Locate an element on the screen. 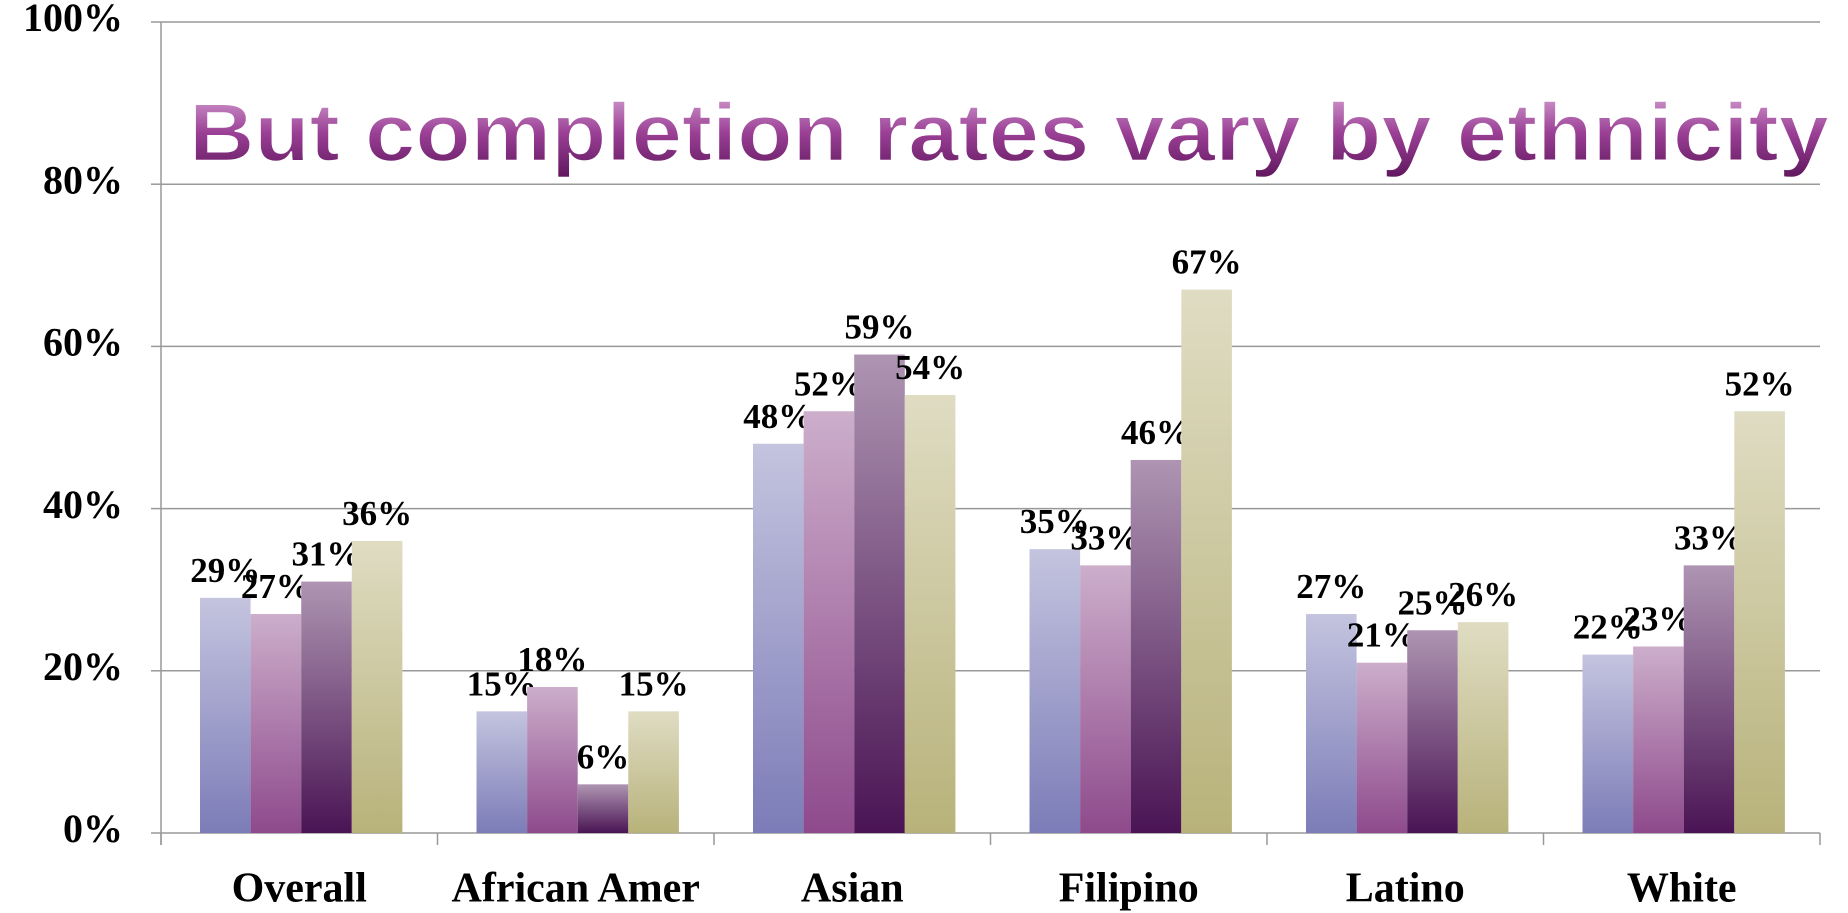  value-label: 48% is located at coordinates (778, 416).